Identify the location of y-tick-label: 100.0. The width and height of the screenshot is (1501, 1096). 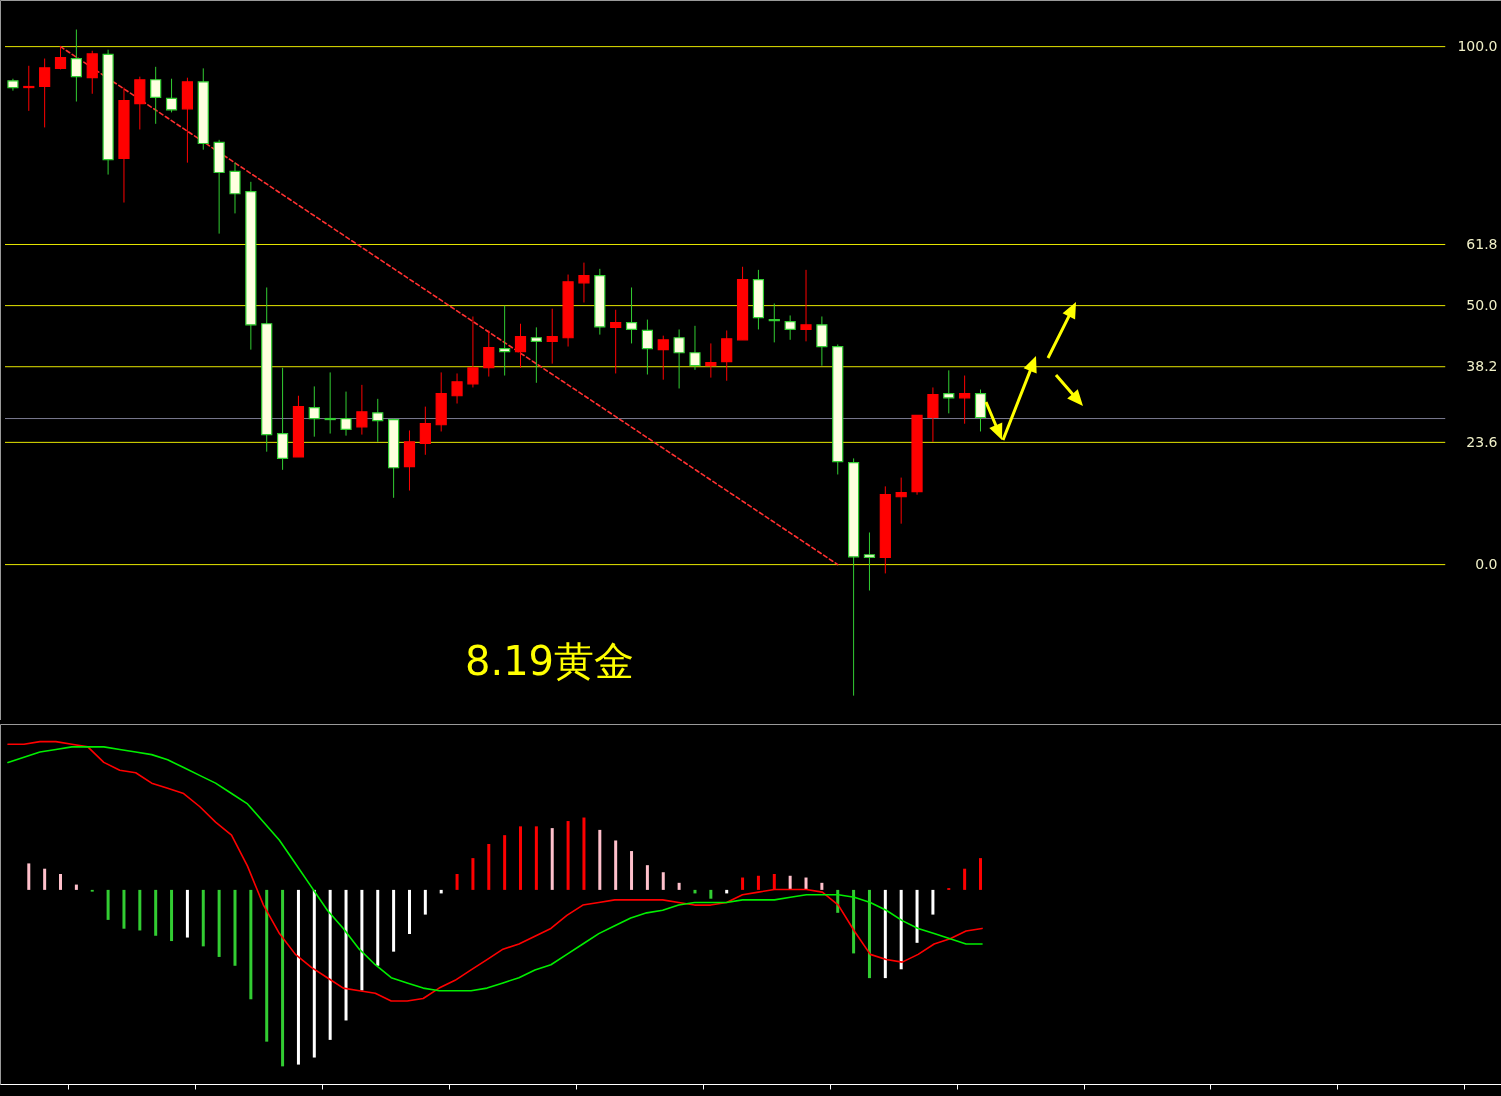
(1477, 46).